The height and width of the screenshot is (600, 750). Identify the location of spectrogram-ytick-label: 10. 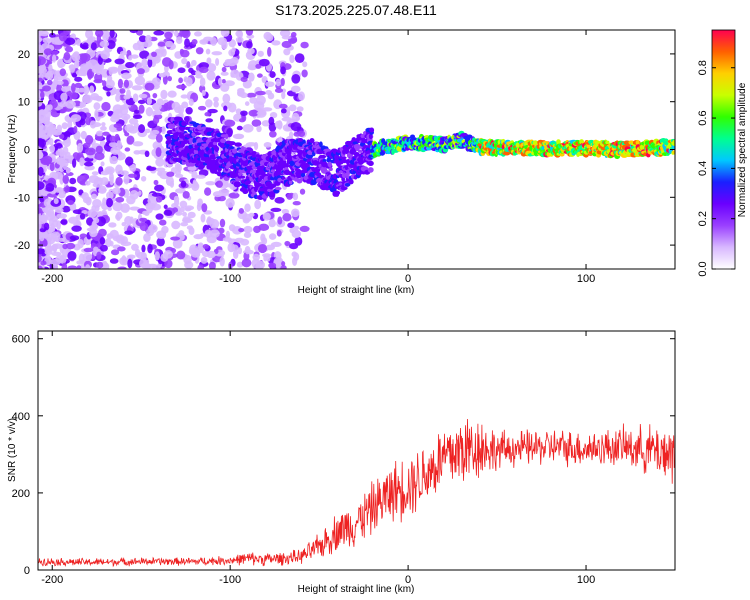
(24, 103).